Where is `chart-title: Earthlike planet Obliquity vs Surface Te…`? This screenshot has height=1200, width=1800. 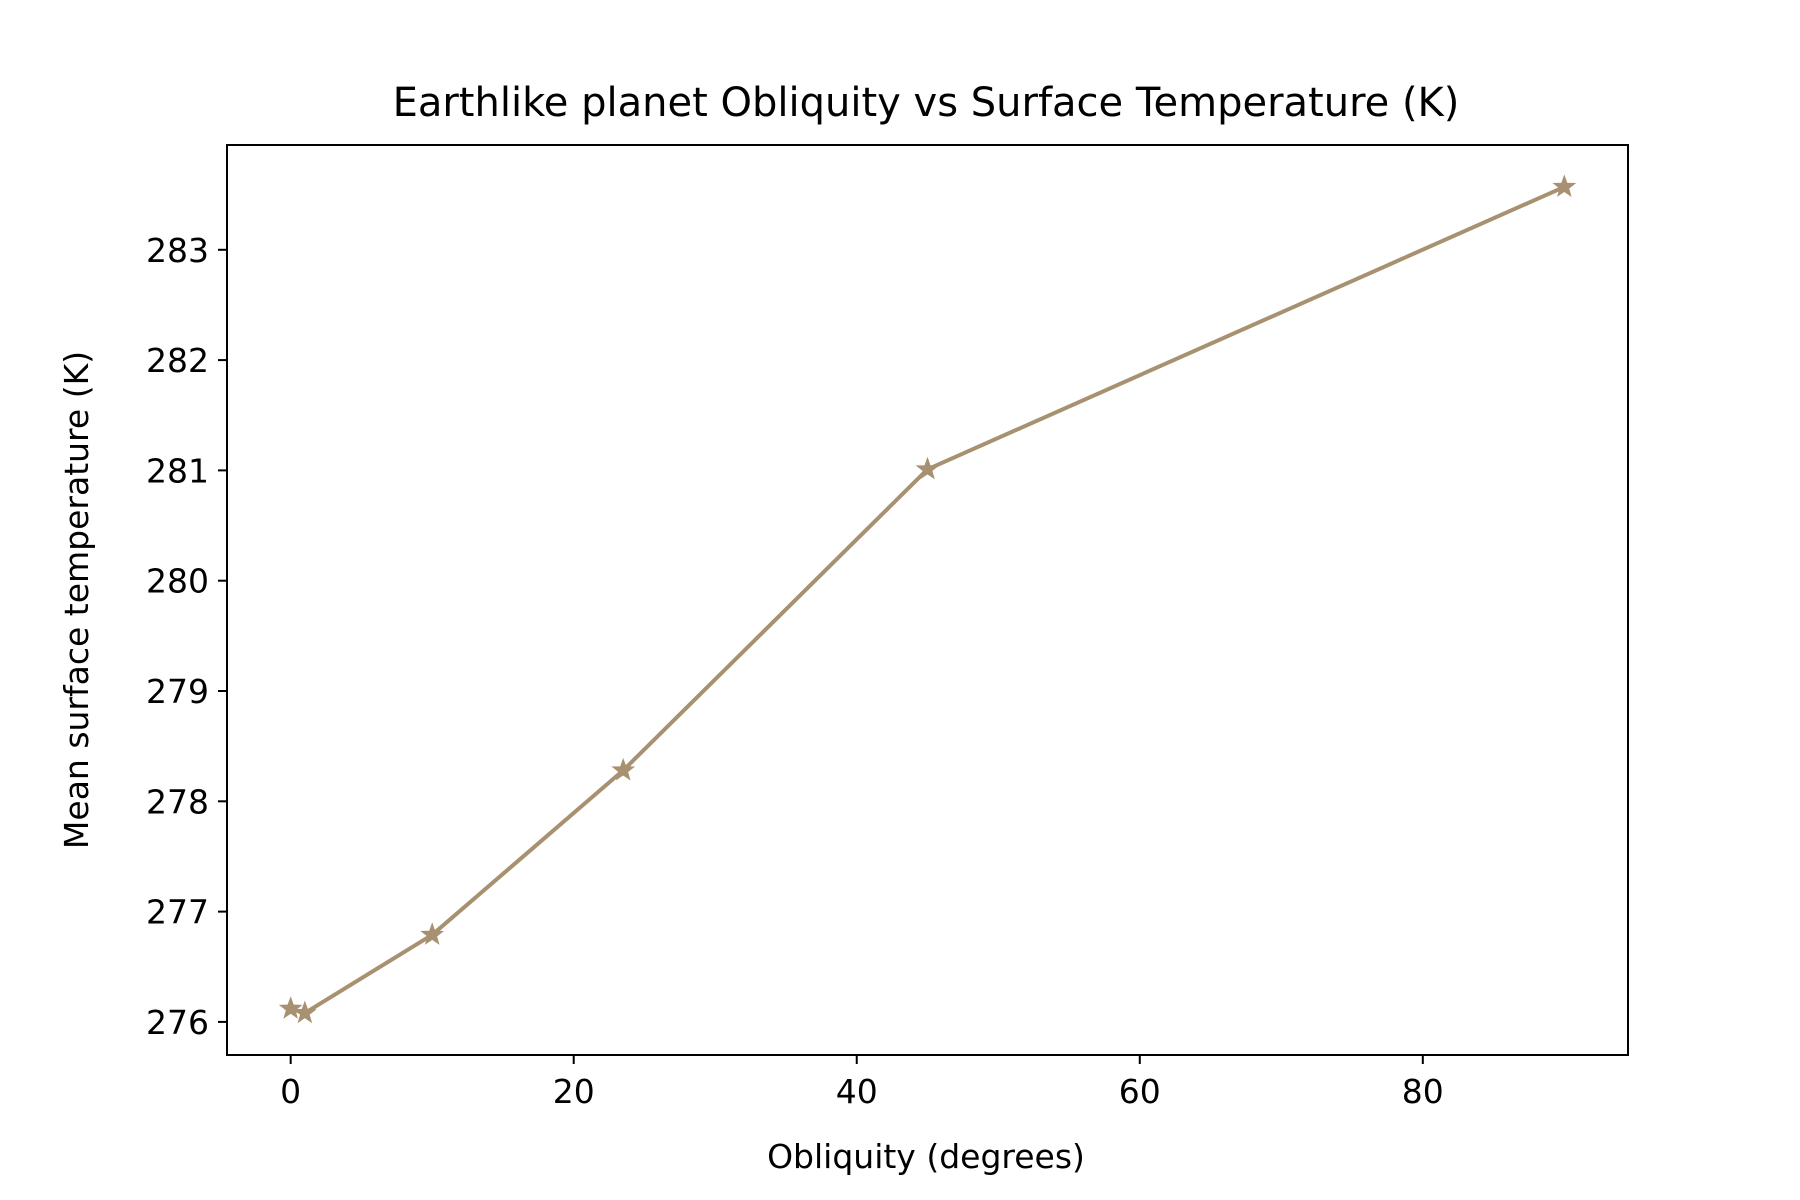
chart-title: Earthlike planet Obliquity vs Surface Te… is located at coordinates (926, 103).